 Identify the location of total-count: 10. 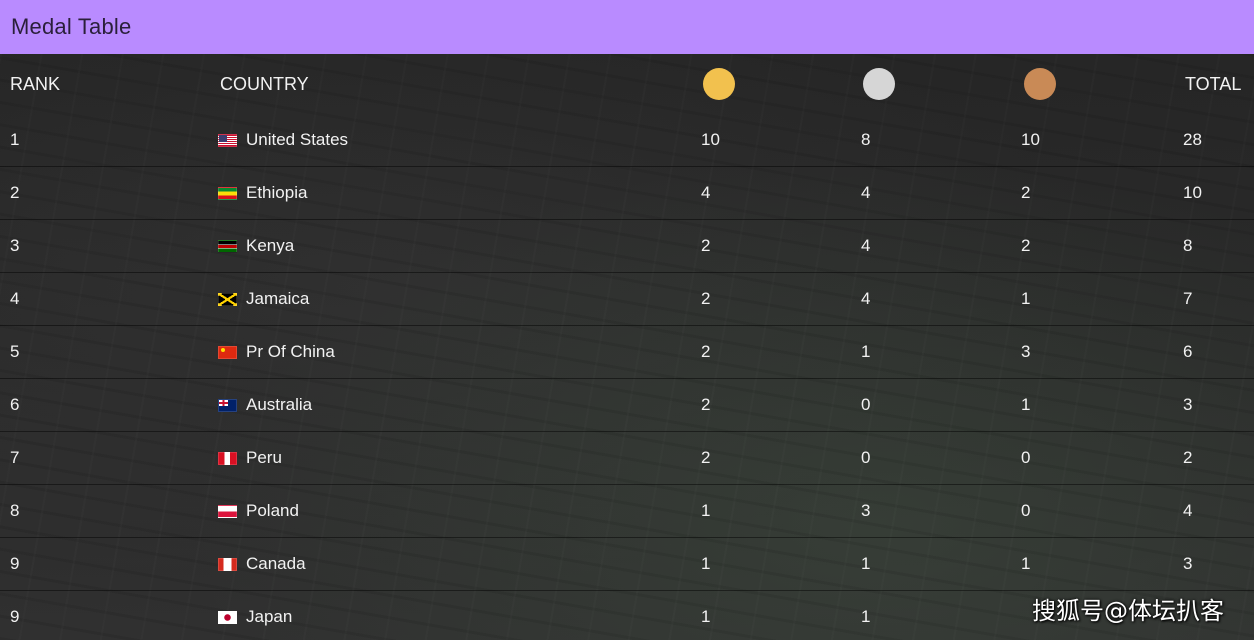
(1192, 192).